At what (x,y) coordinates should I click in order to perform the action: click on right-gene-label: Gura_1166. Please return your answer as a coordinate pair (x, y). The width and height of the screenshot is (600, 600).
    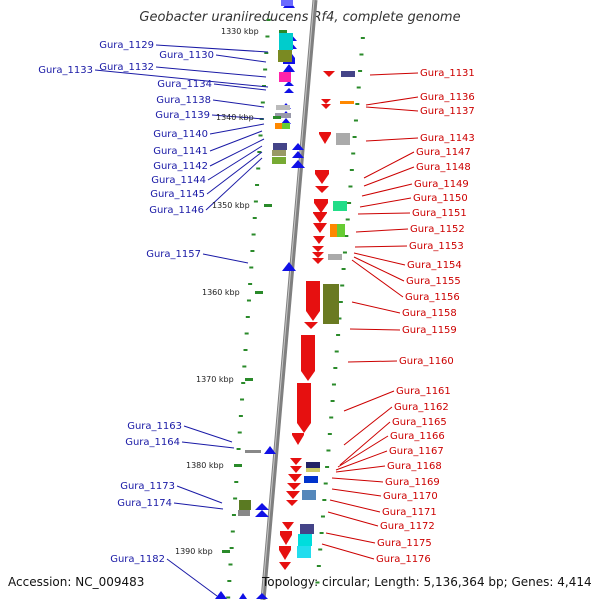
    Looking at the image, I should click on (417, 436).